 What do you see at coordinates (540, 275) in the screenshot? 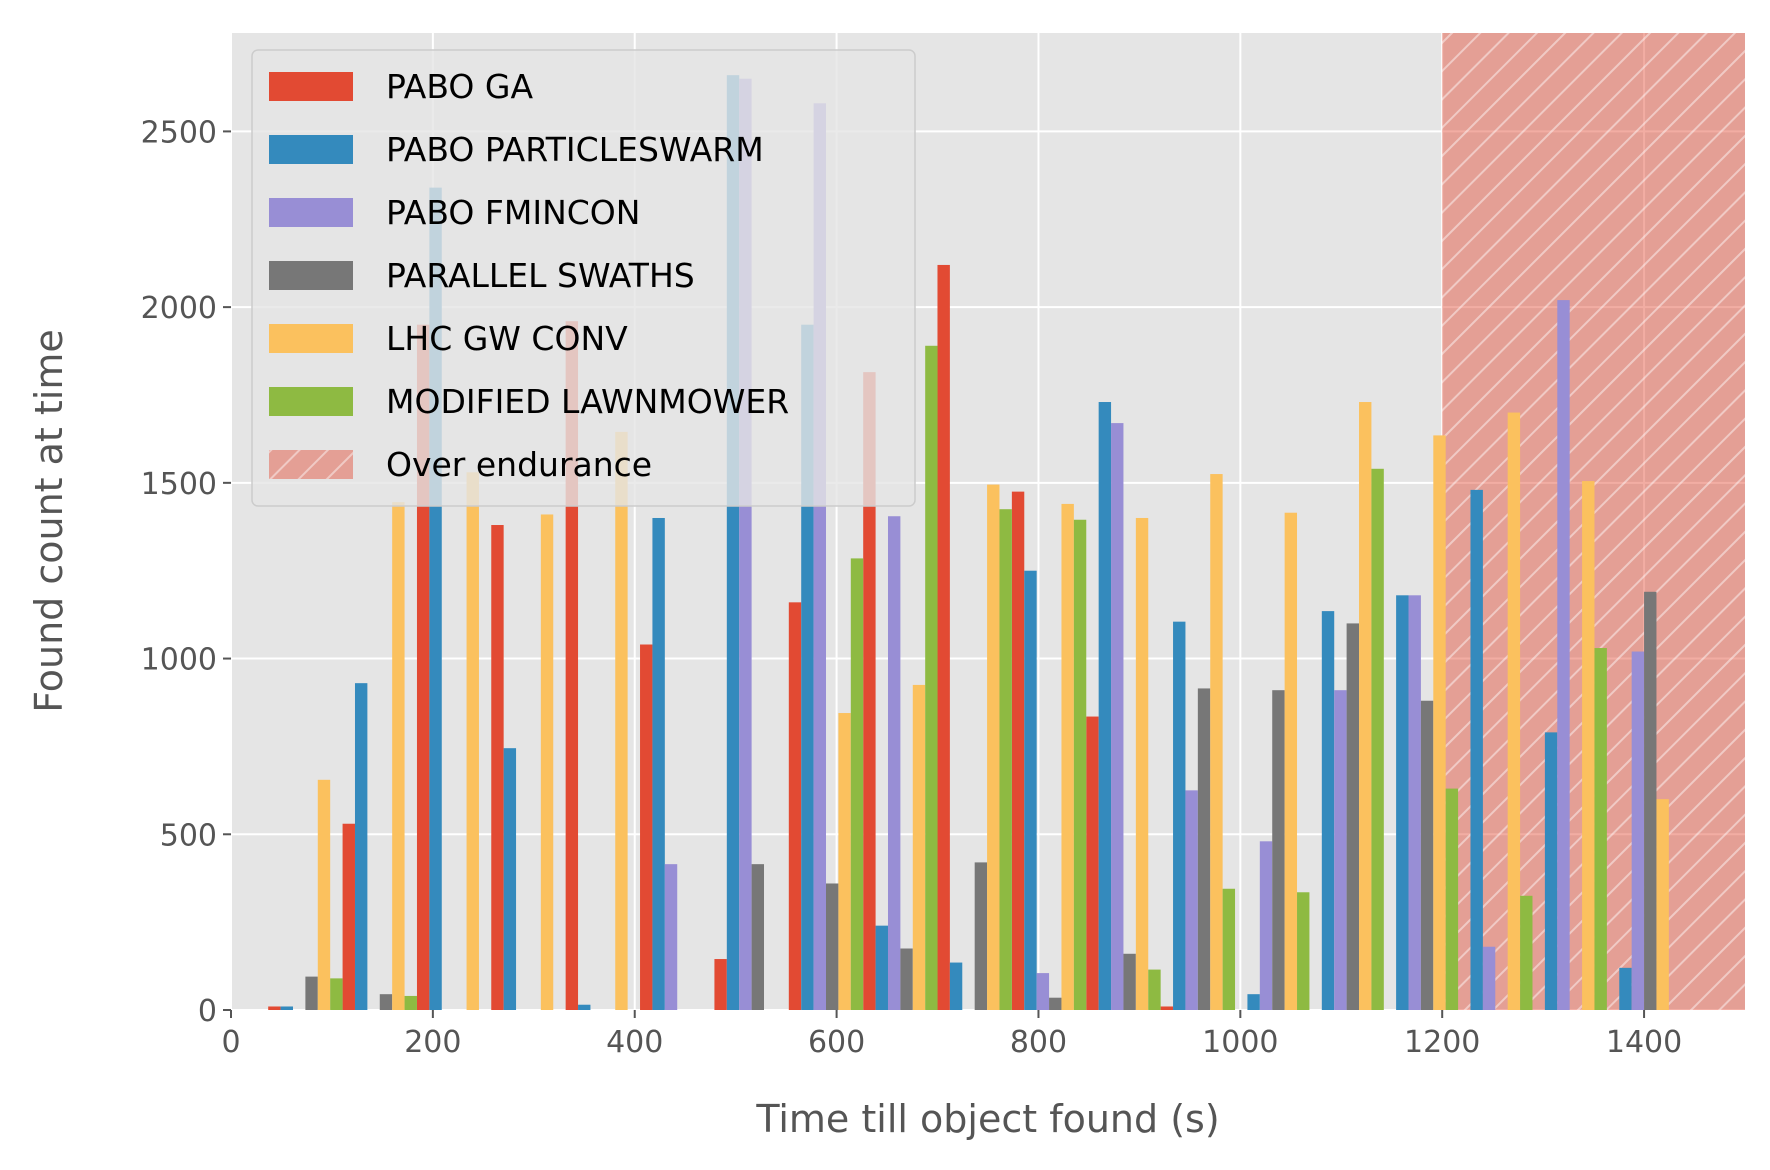
I see `legend-label: PARALLEL SWATHS` at bounding box center [540, 275].